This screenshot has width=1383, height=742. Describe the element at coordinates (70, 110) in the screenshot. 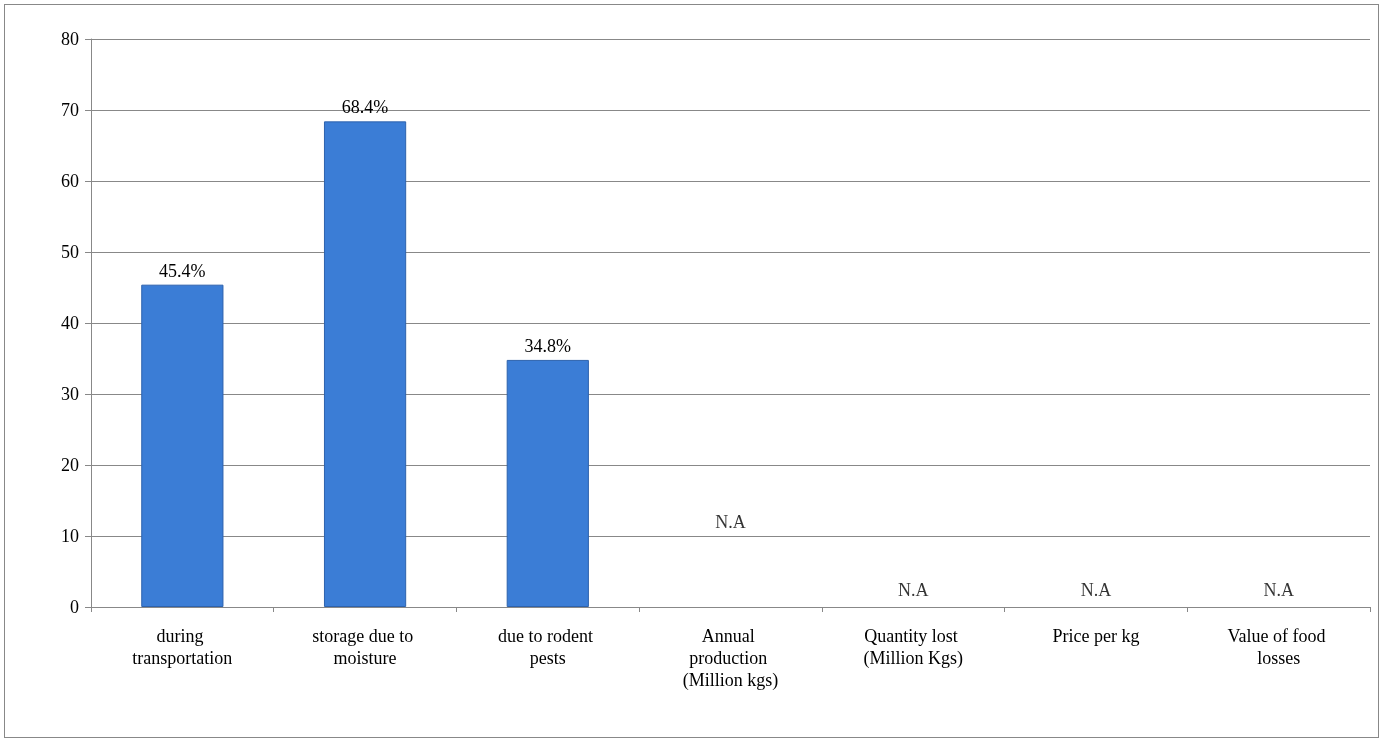

I see `y-tick-label: 70` at that location.